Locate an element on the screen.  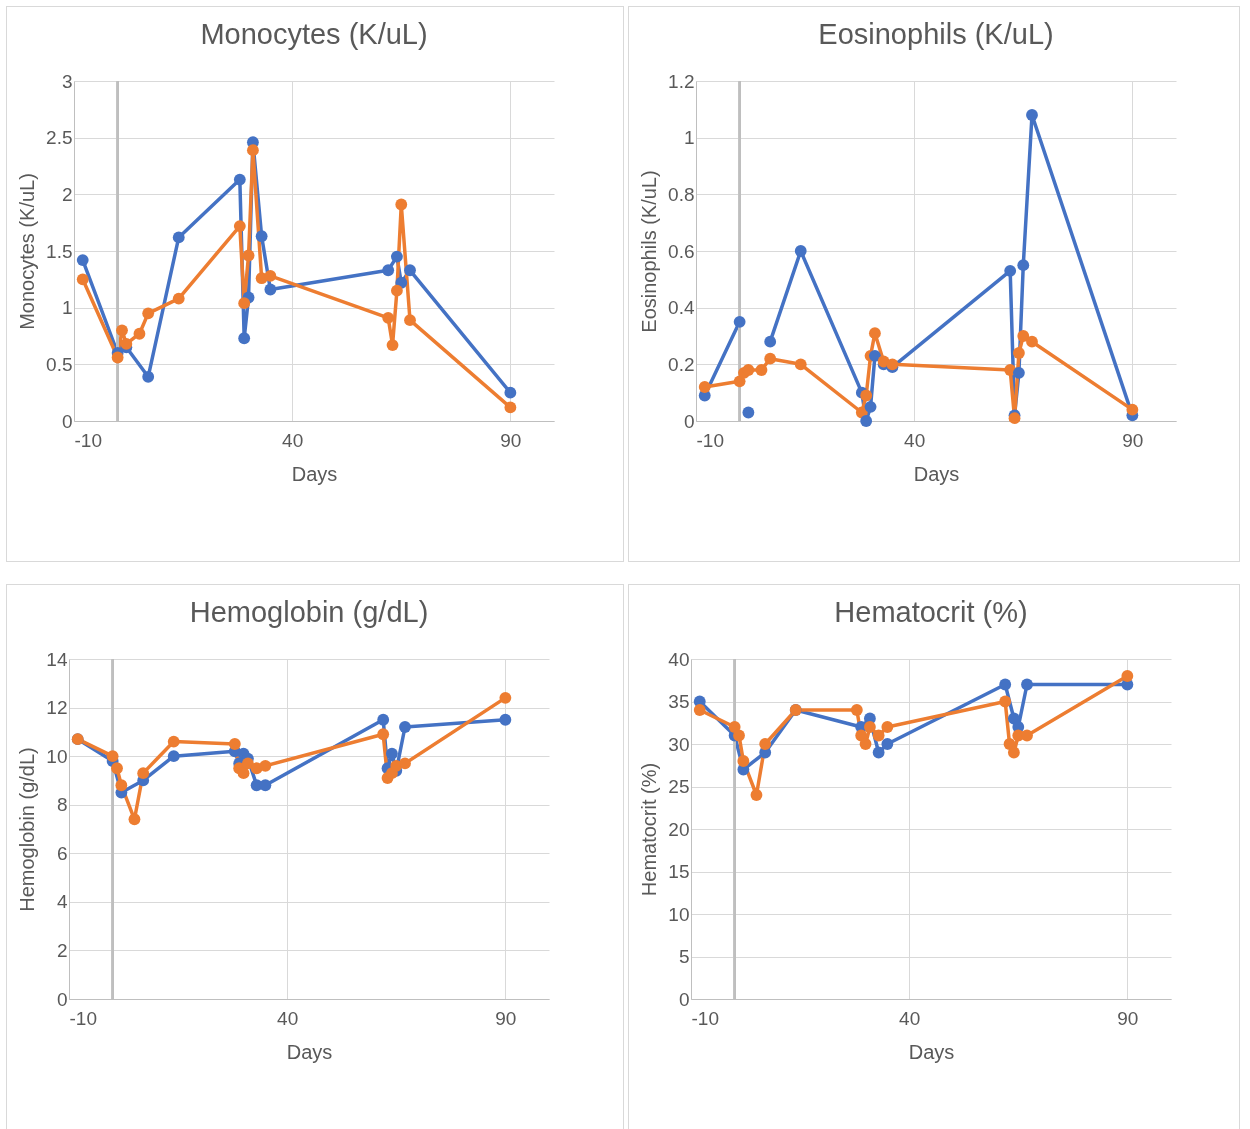
y-tick-label: 0.5 is located at coordinates (59, 364).